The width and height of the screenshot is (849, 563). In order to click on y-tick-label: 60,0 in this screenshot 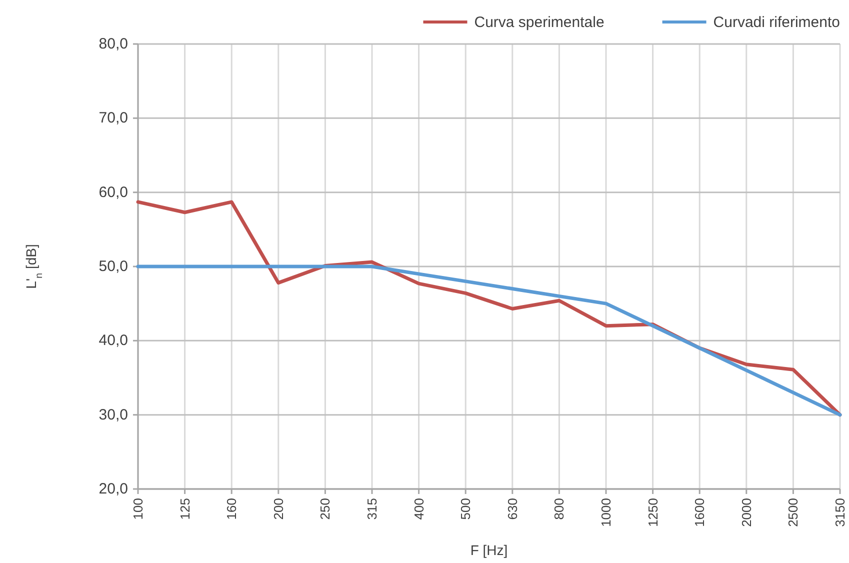, I will do `click(113, 192)`.